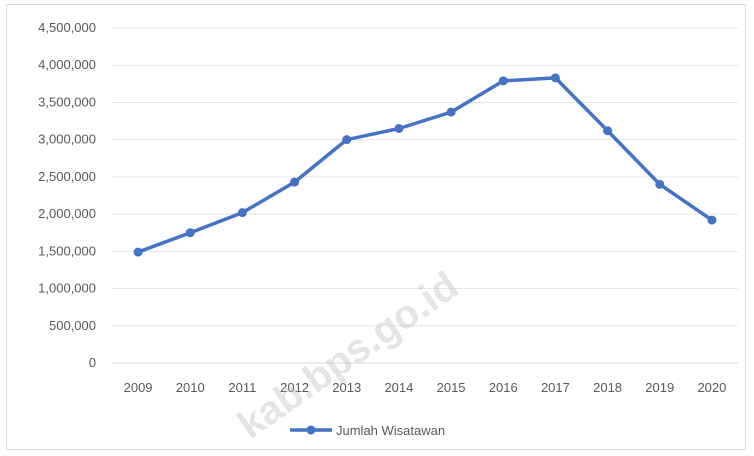 The height and width of the screenshot is (456, 754). What do you see at coordinates (67, 27) in the screenshot?
I see `y-tick-label: 4,500,000` at bounding box center [67, 27].